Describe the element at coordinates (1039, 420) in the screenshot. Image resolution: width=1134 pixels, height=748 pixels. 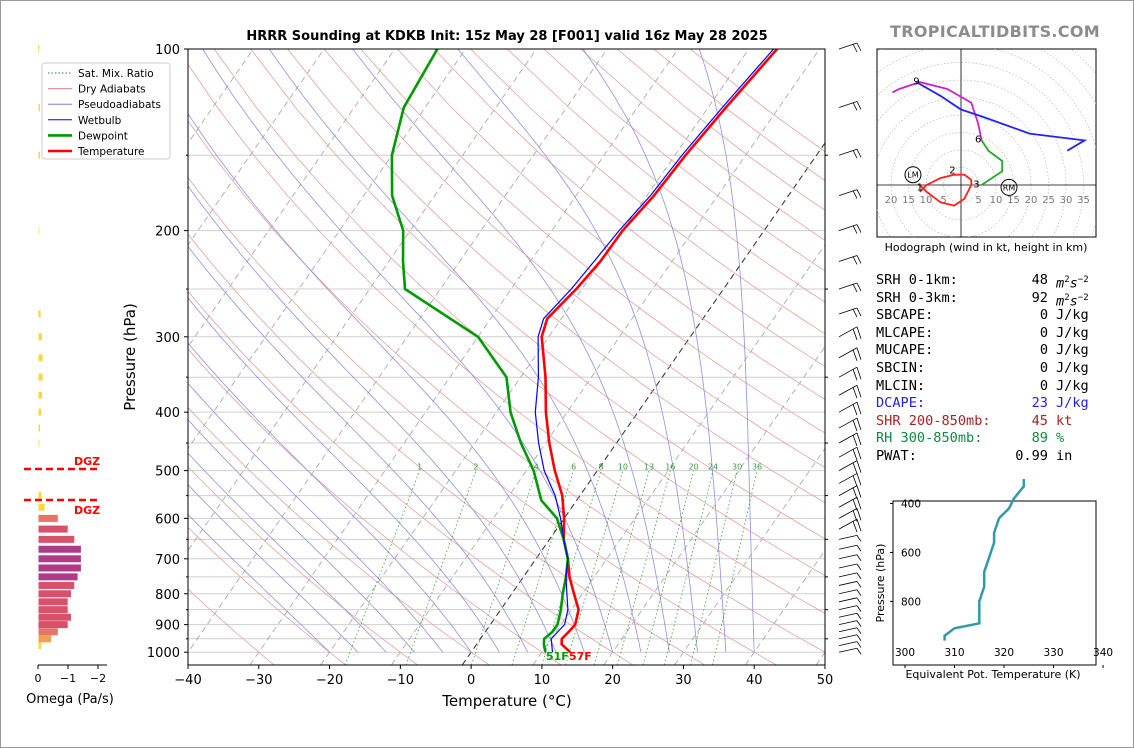
I see `parameter-value: 45` at that location.